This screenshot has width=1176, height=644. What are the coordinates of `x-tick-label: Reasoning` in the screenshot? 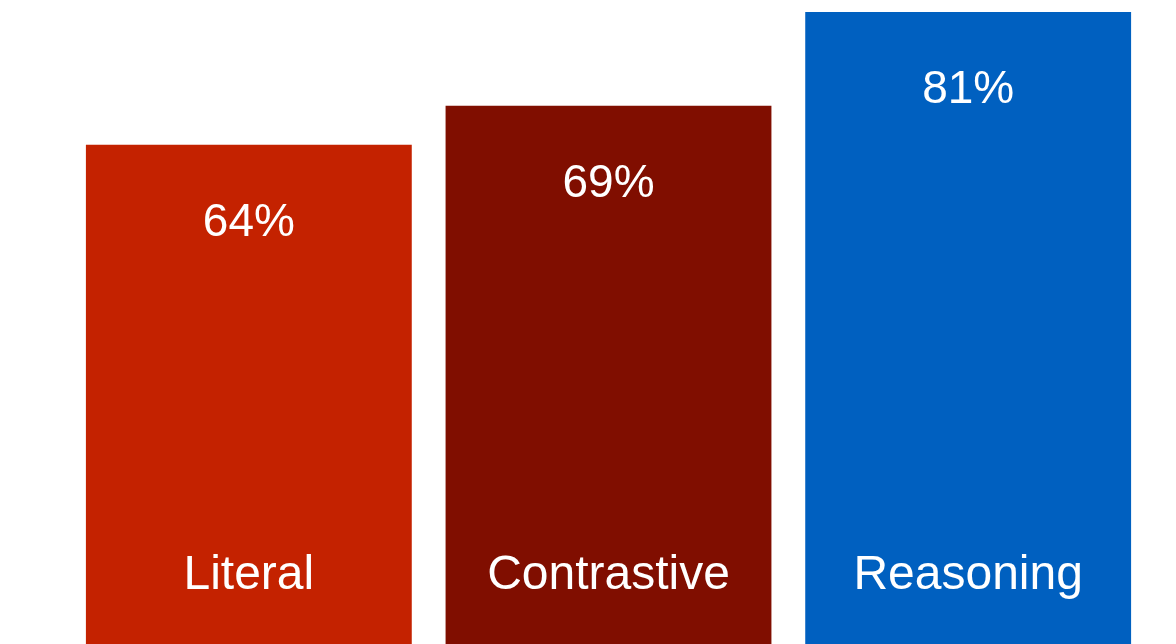 It's located at (968, 572).